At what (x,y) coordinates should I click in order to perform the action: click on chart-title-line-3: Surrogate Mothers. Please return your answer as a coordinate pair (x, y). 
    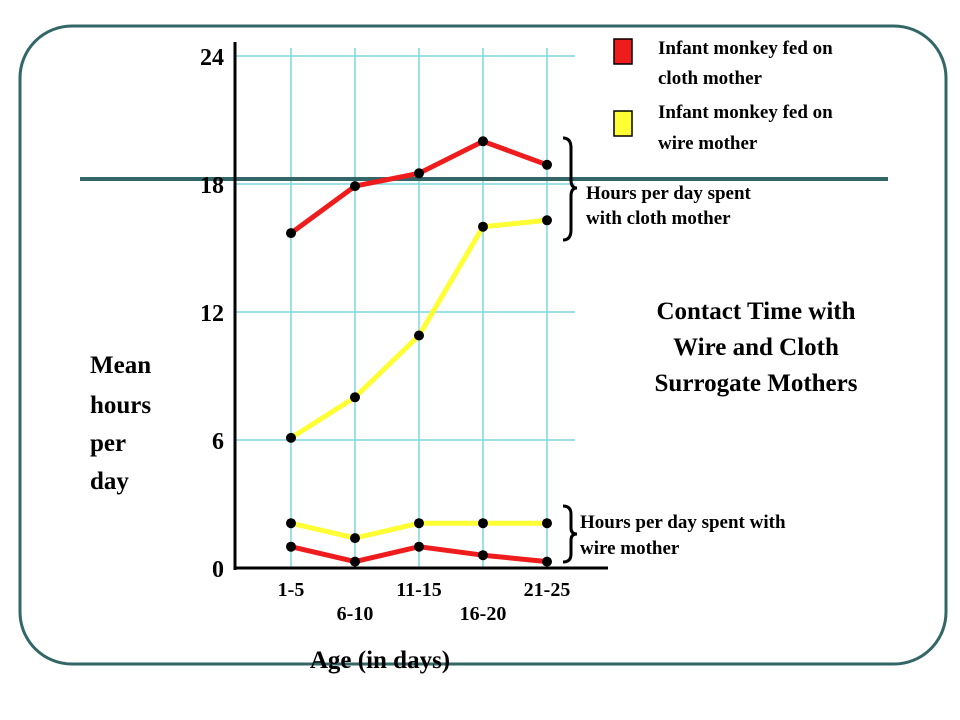
    Looking at the image, I should click on (756, 383).